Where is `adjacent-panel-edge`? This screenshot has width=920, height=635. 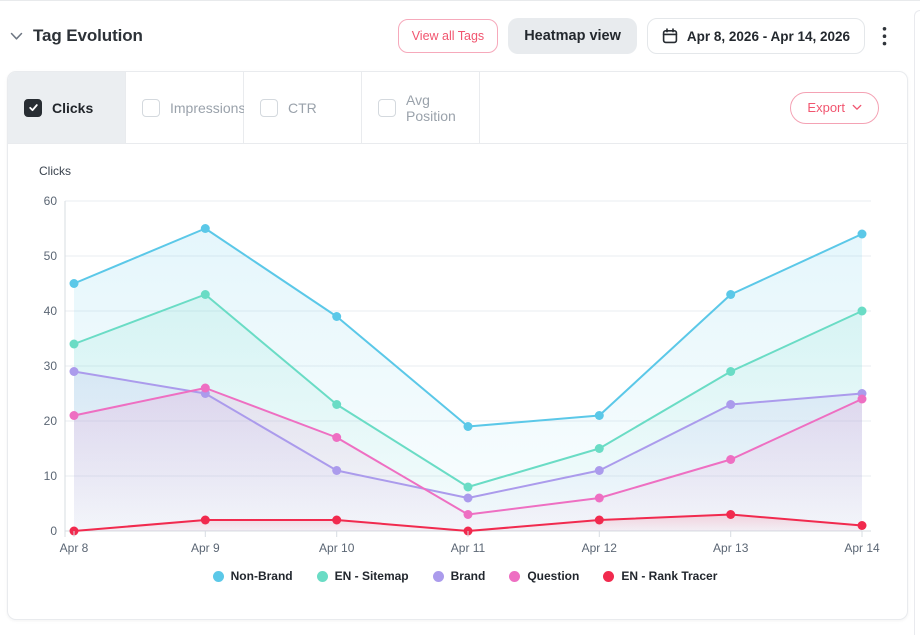
adjacent-panel-edge is located at coordinates (917, 322).